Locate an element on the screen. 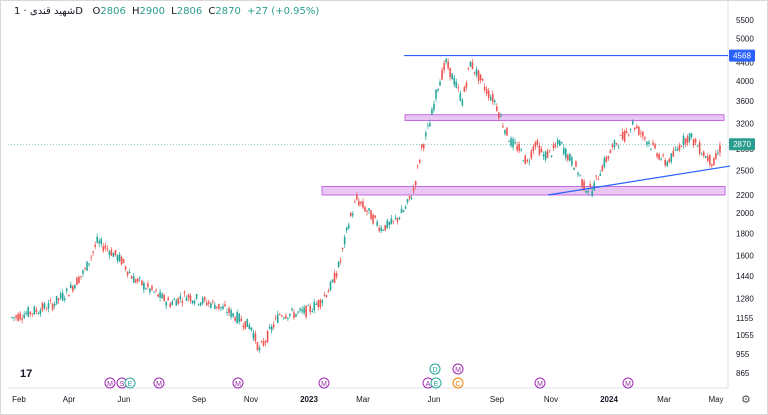  y-tick-label: 2000 is located at coordinates (745, 213).